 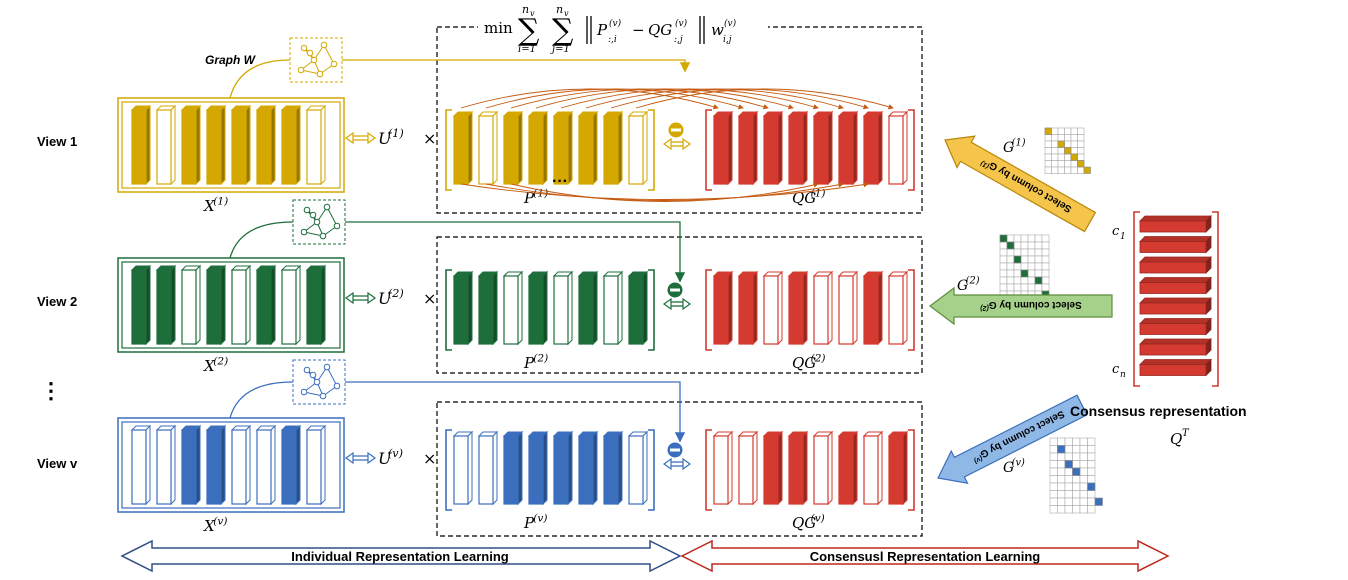 What do you see at coordinates (911, 470) in the screenshot?
I see `qg2-bracket-right` at bounding box center [911, 470].